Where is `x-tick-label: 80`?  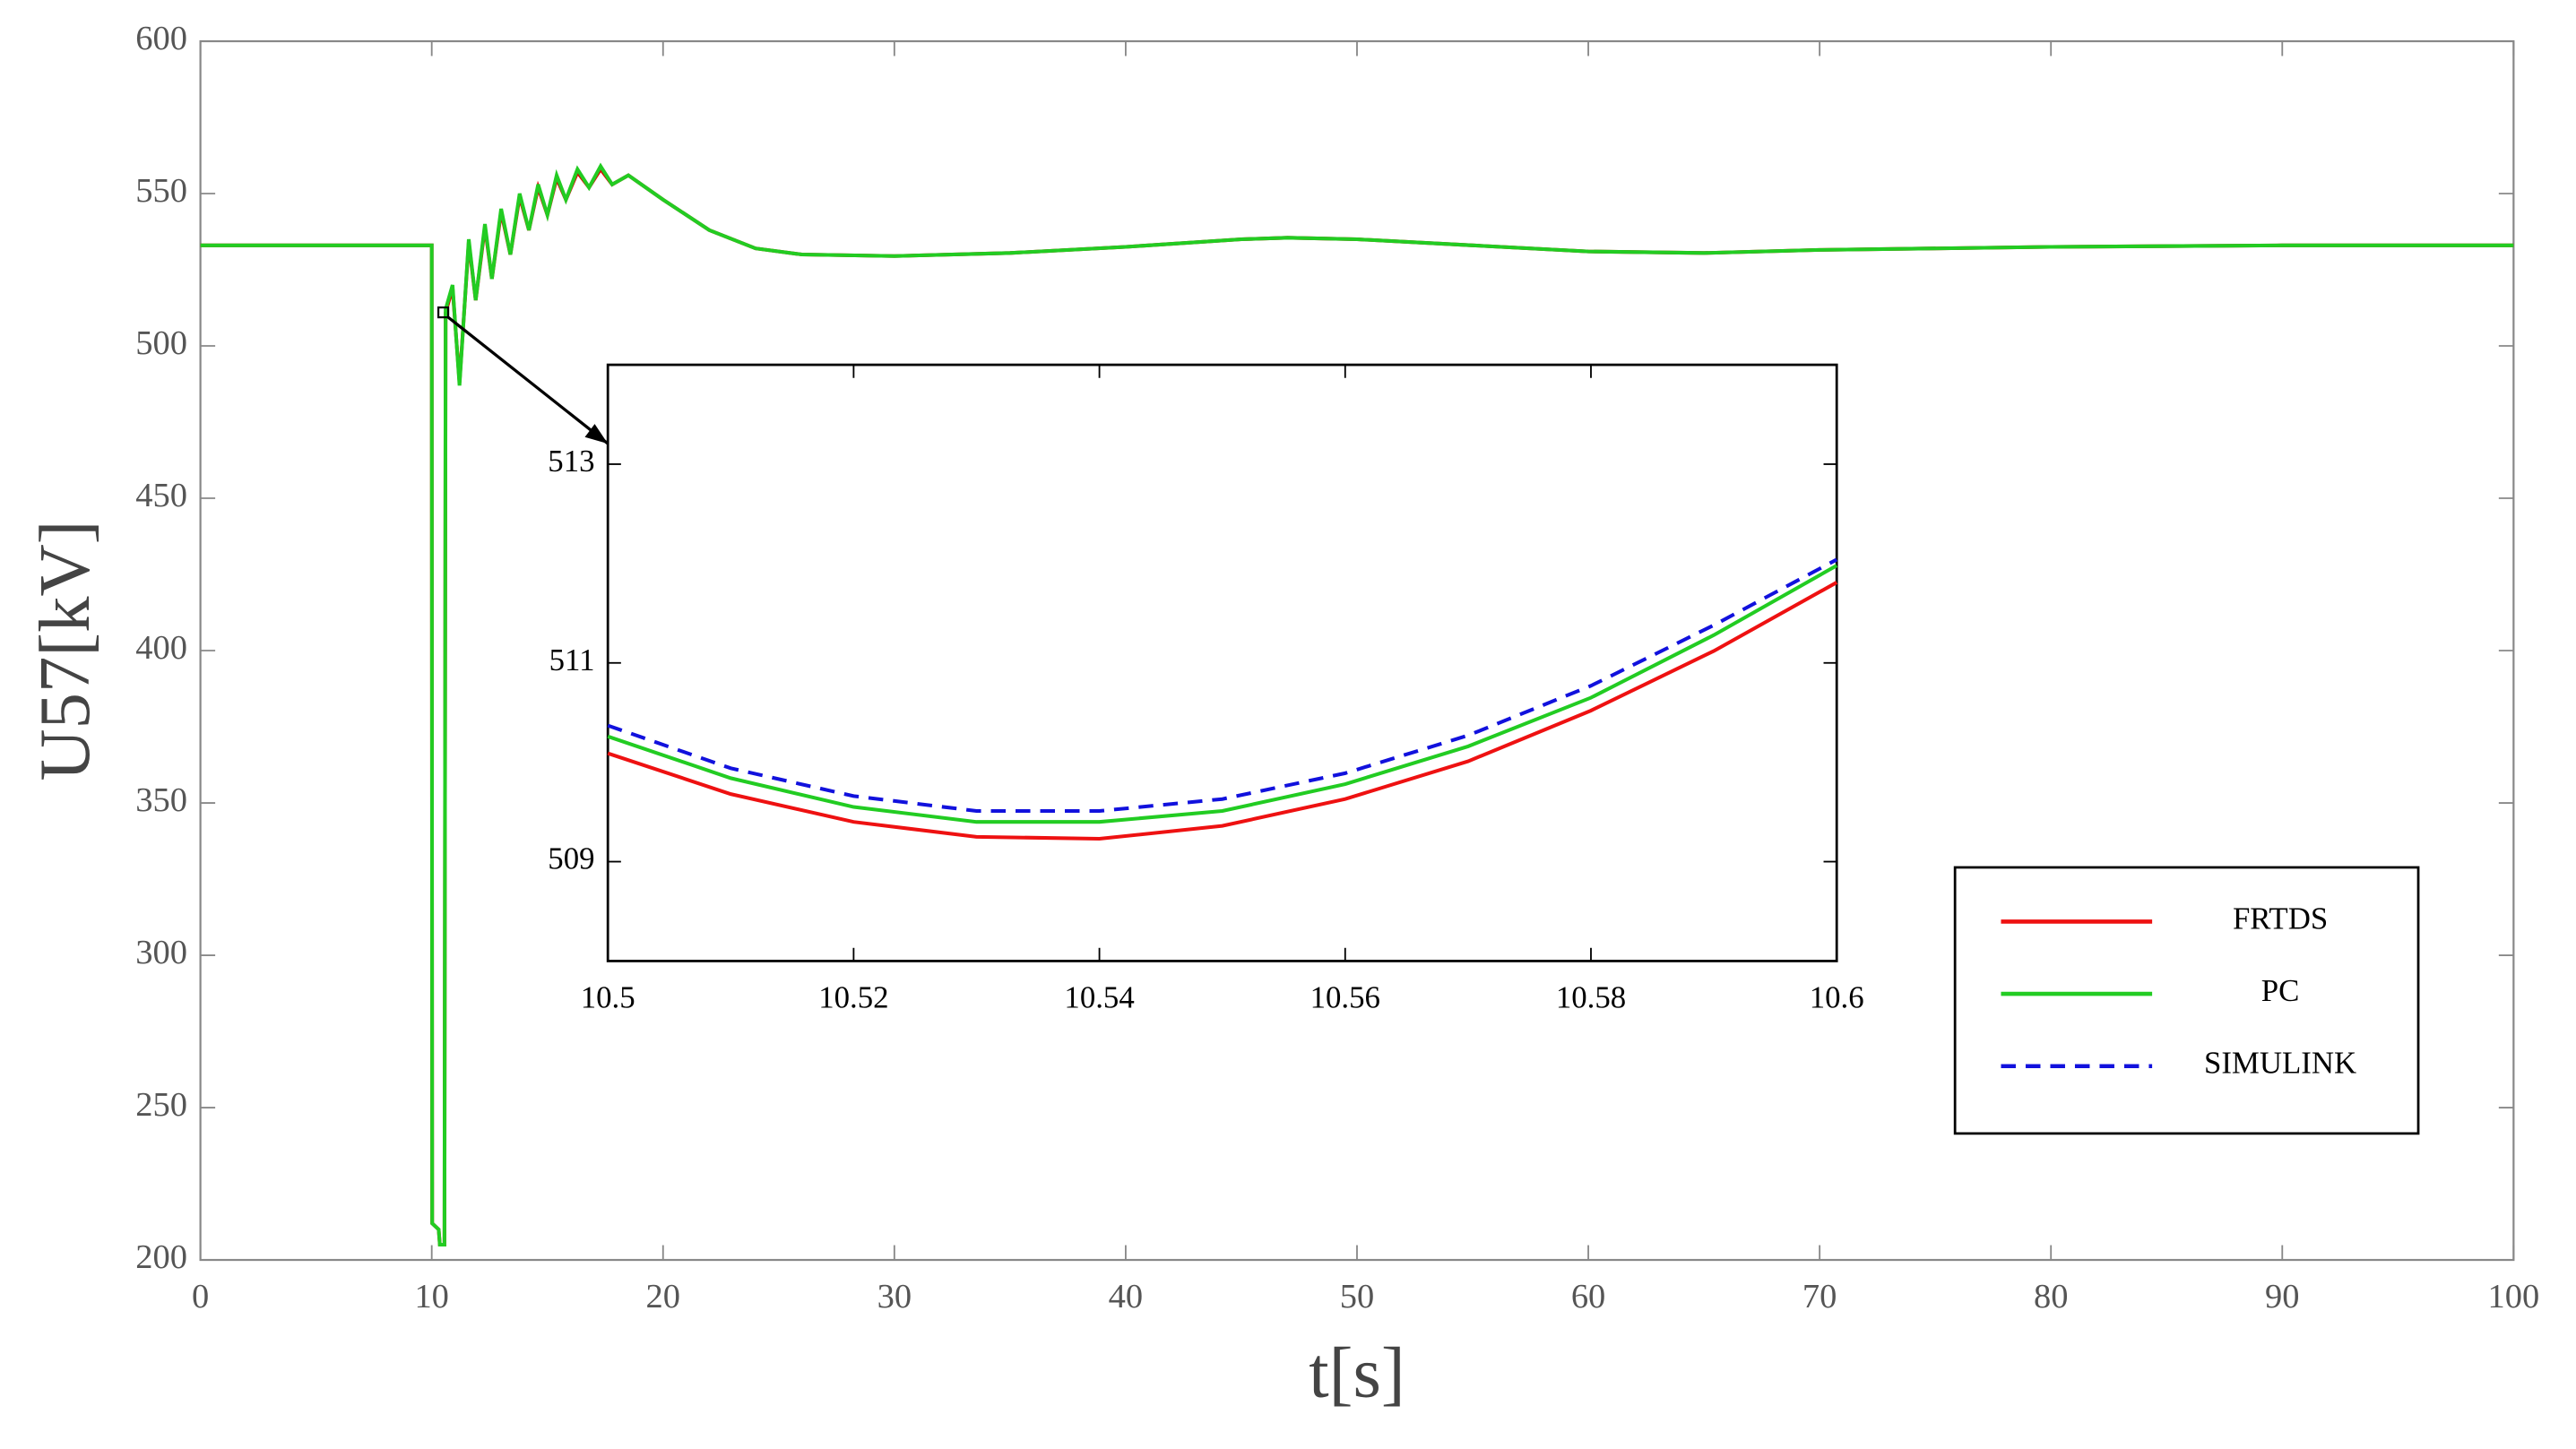 x-tick-label: 80 is located at coordinates (2051, 1296).